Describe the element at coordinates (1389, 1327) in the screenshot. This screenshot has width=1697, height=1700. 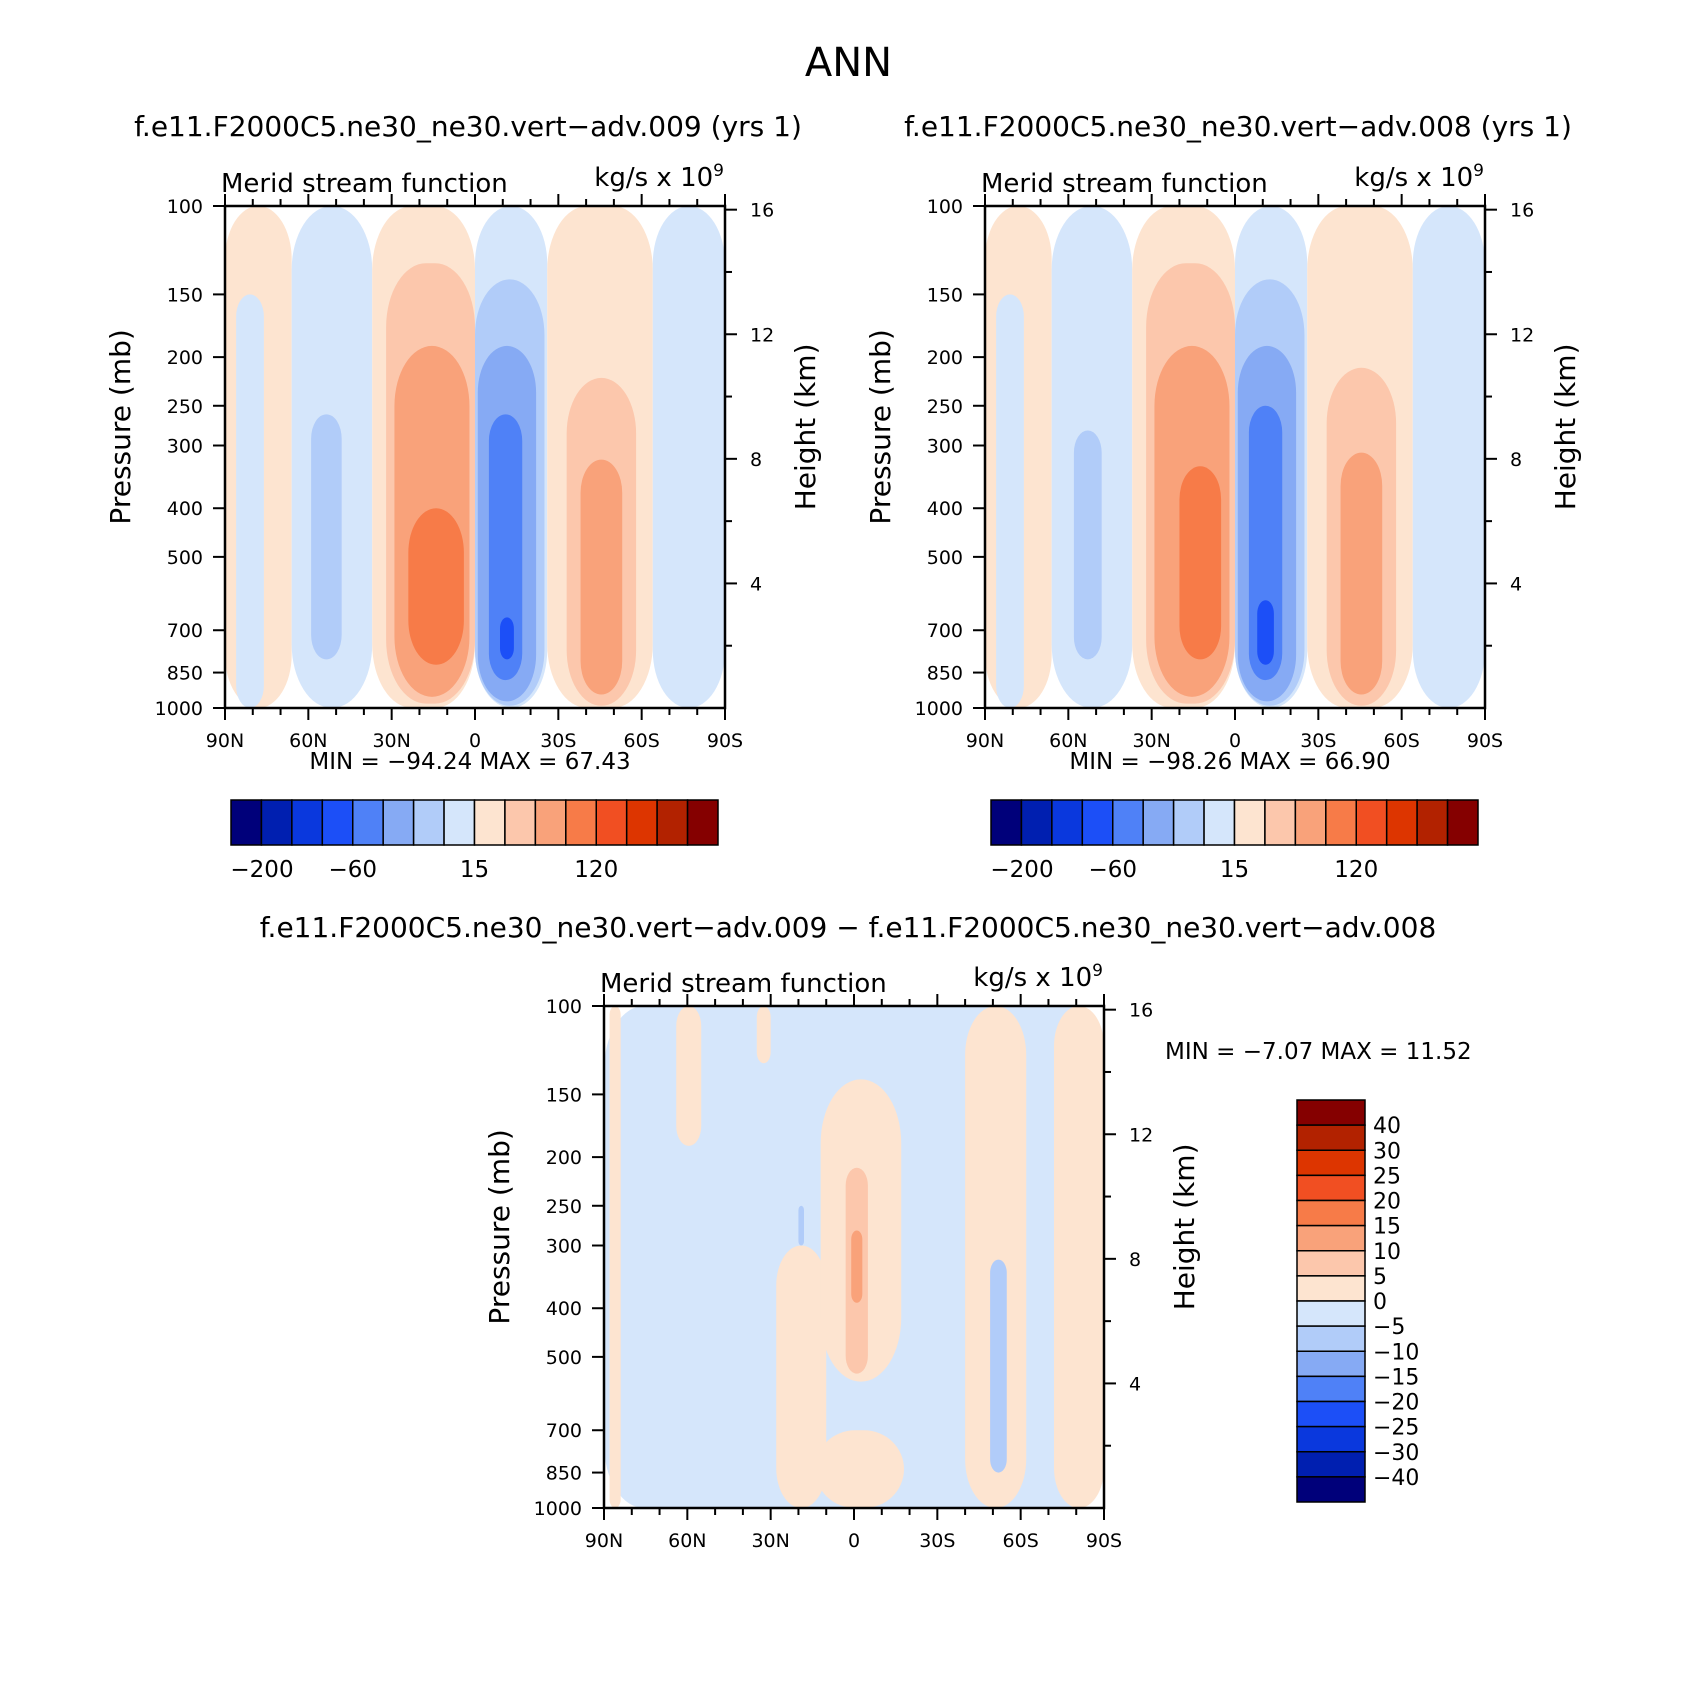
I see `colorbar-label: −5` at that location.